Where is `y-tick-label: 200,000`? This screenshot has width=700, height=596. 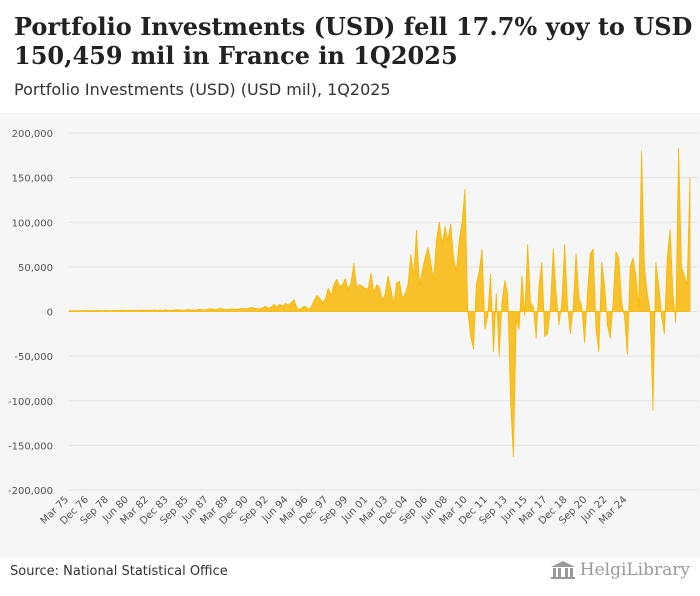
y-tick-label: 200,000 is located at coordinates (32, 134).